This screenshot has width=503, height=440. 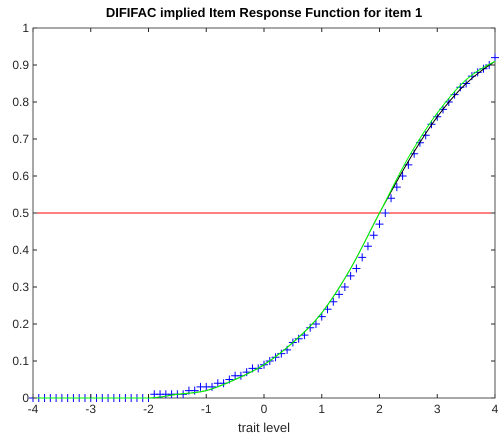 I want to click on x-tick-label: 0, so click(x=264, y=409).